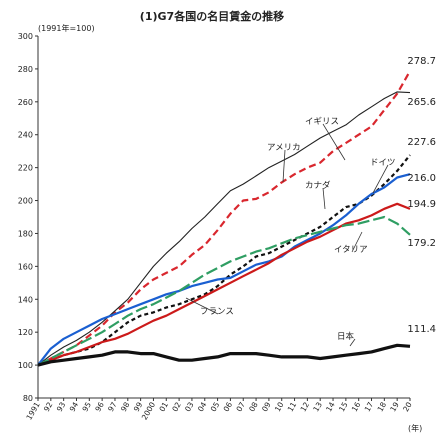  I want to click on x-tick-label: 14, so click(330, 406).